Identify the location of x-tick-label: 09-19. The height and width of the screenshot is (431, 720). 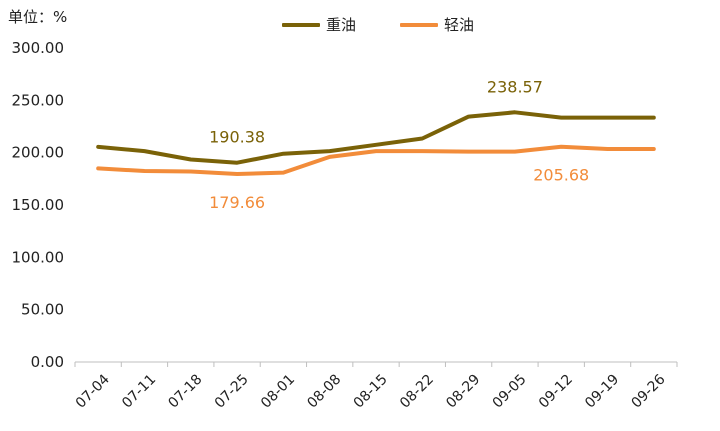
(602, 391).